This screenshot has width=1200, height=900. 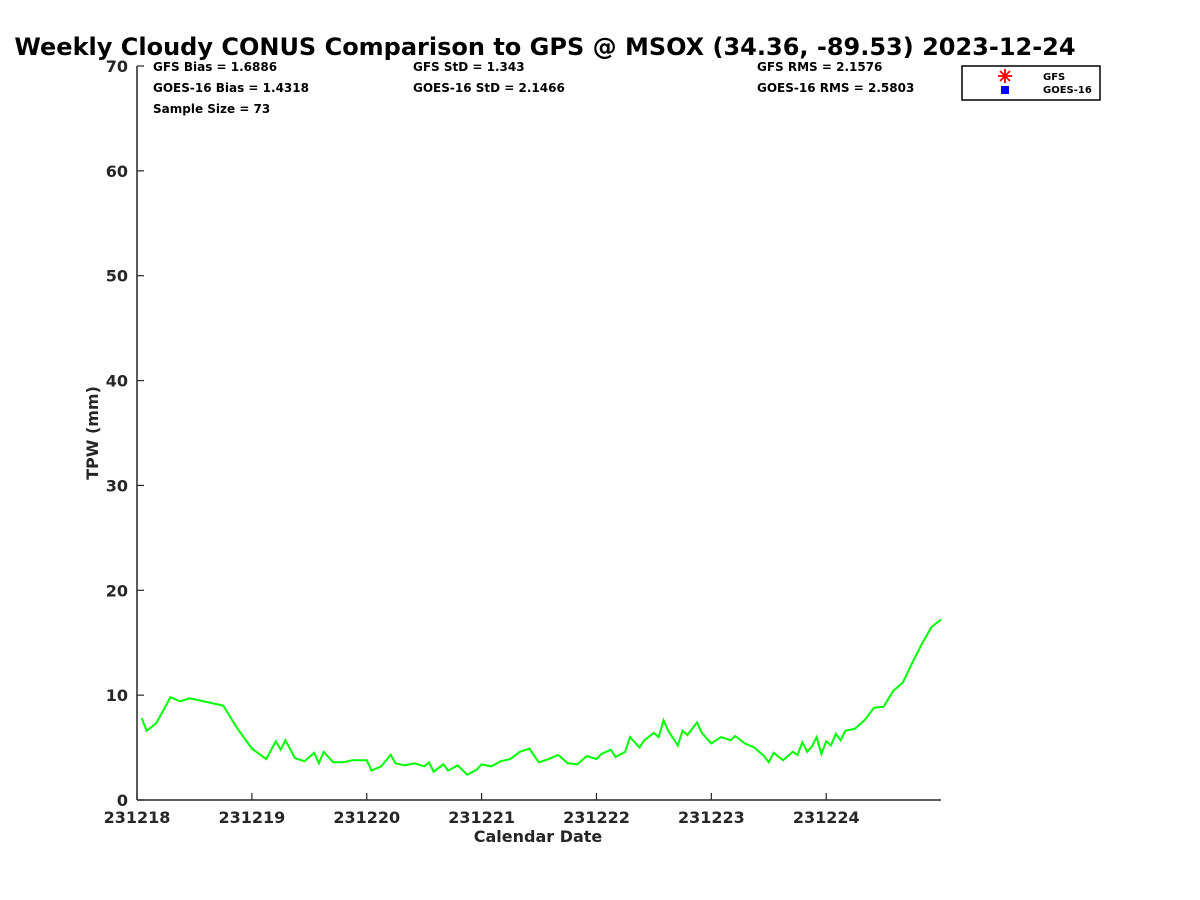 I want to click on y-tick-label: 50, so click(x=117, y=276).